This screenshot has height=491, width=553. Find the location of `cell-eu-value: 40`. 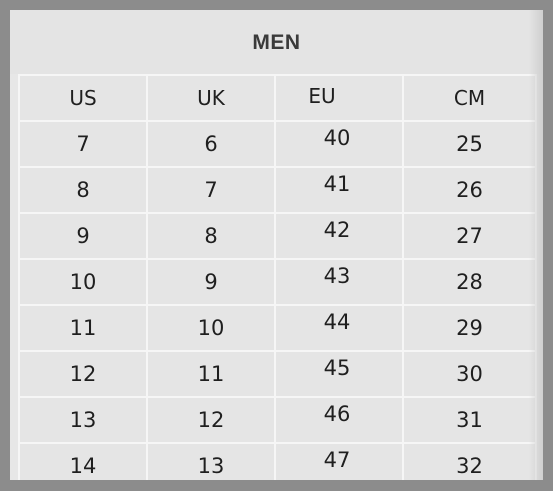

cell-eu-value: 40 is located at coordinates (337, 138).